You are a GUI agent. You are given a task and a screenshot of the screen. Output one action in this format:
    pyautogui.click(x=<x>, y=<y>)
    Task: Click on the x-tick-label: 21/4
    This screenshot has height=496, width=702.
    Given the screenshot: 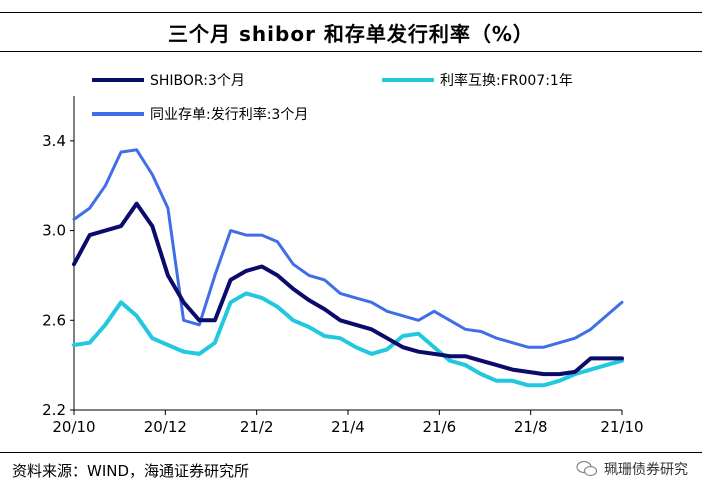 What is the action you would take?
    pyautogui.click(x=348, y=427)
    